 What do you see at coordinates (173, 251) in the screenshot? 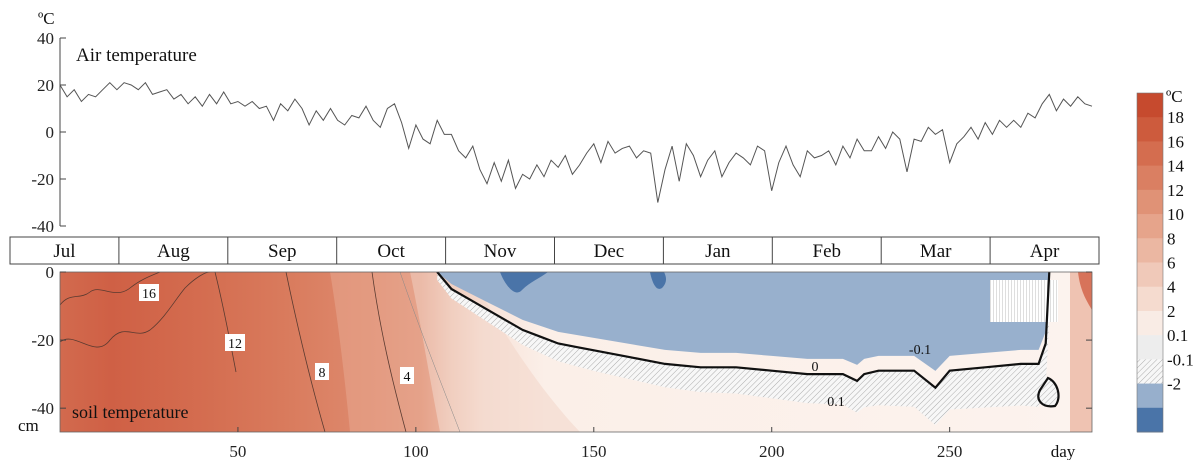
I see `month-label: Aug` at bounding box center [173, 251].